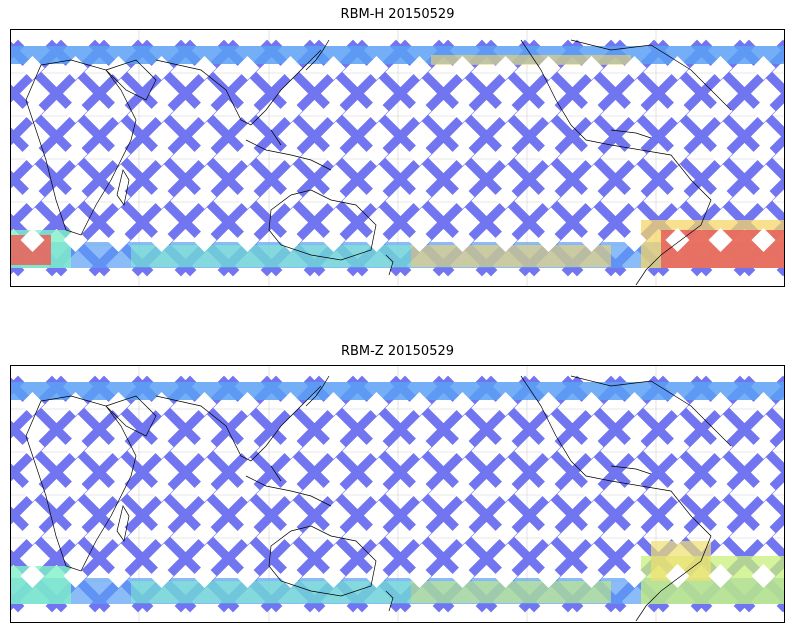  Describe the element at coordinates (397, 14) in the screenshot. I see `panel-title: RBM-H 20150529` at that location.